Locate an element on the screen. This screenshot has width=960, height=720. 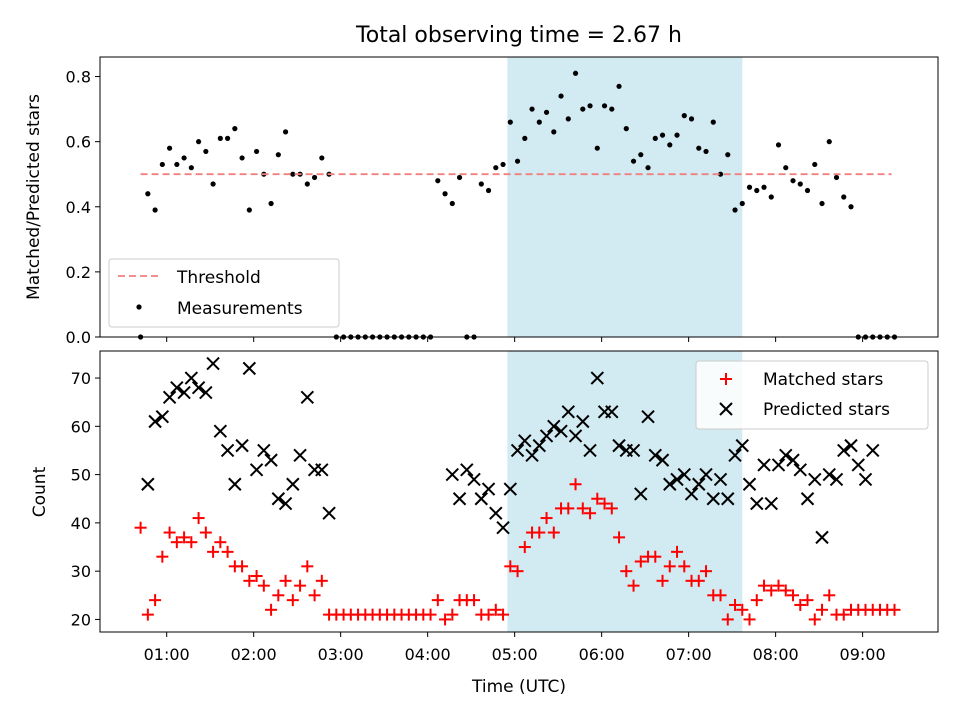
bottom-y-axis-label: Count is located at coordinates (40, 491).